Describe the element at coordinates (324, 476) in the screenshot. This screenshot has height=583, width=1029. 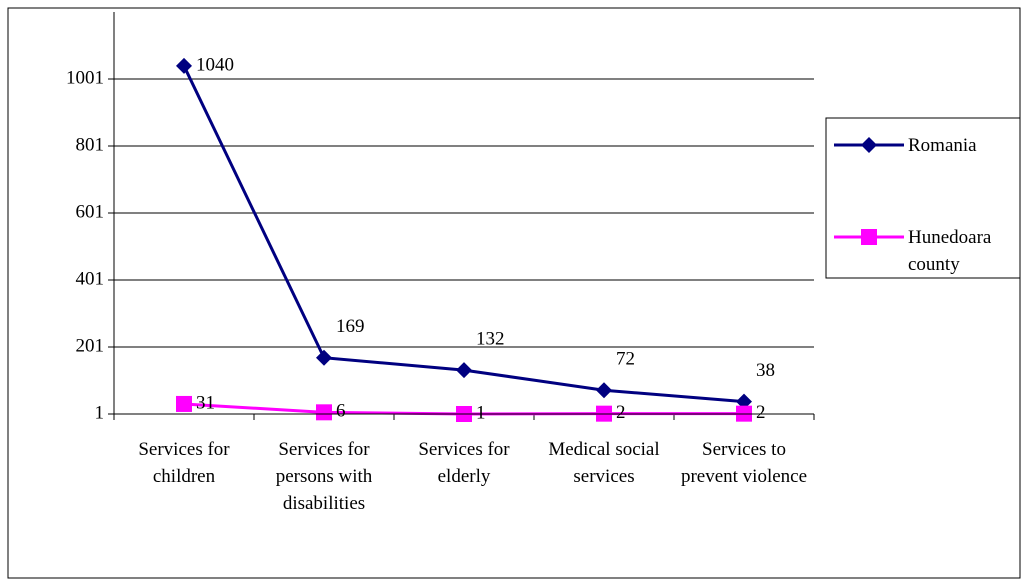
I see `x-tick-label: Services for persons with disabilities` at that location.